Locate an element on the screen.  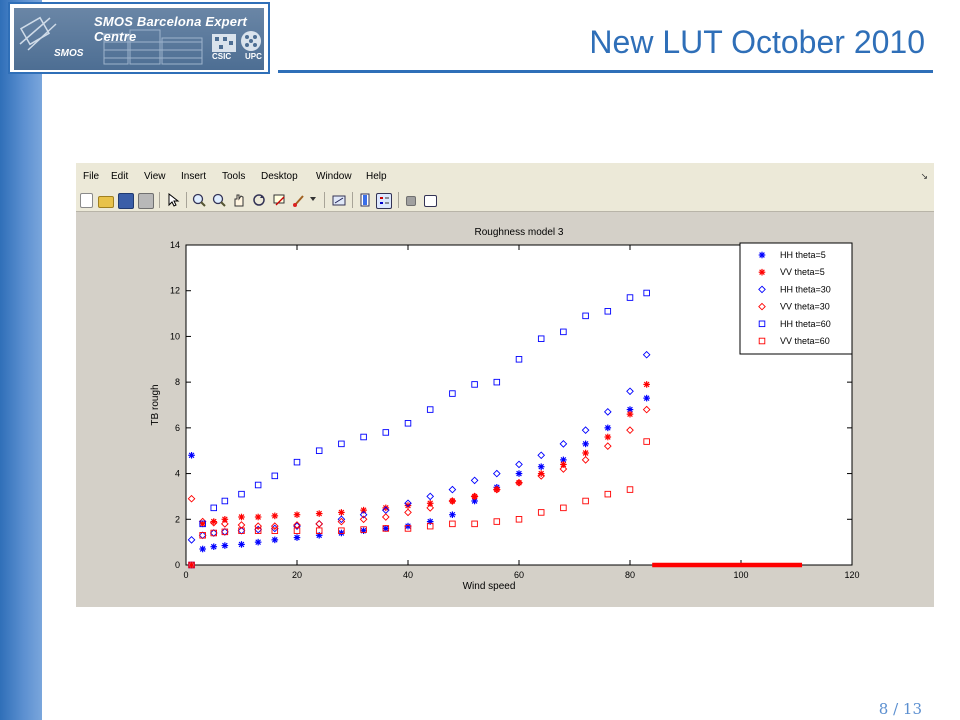
slide-side-bar is located at coordinates (21, 360).